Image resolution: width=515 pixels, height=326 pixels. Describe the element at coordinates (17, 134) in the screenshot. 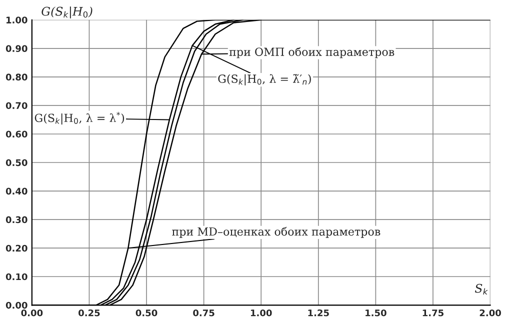

I see `y-tick-label: 0.60` at that location.